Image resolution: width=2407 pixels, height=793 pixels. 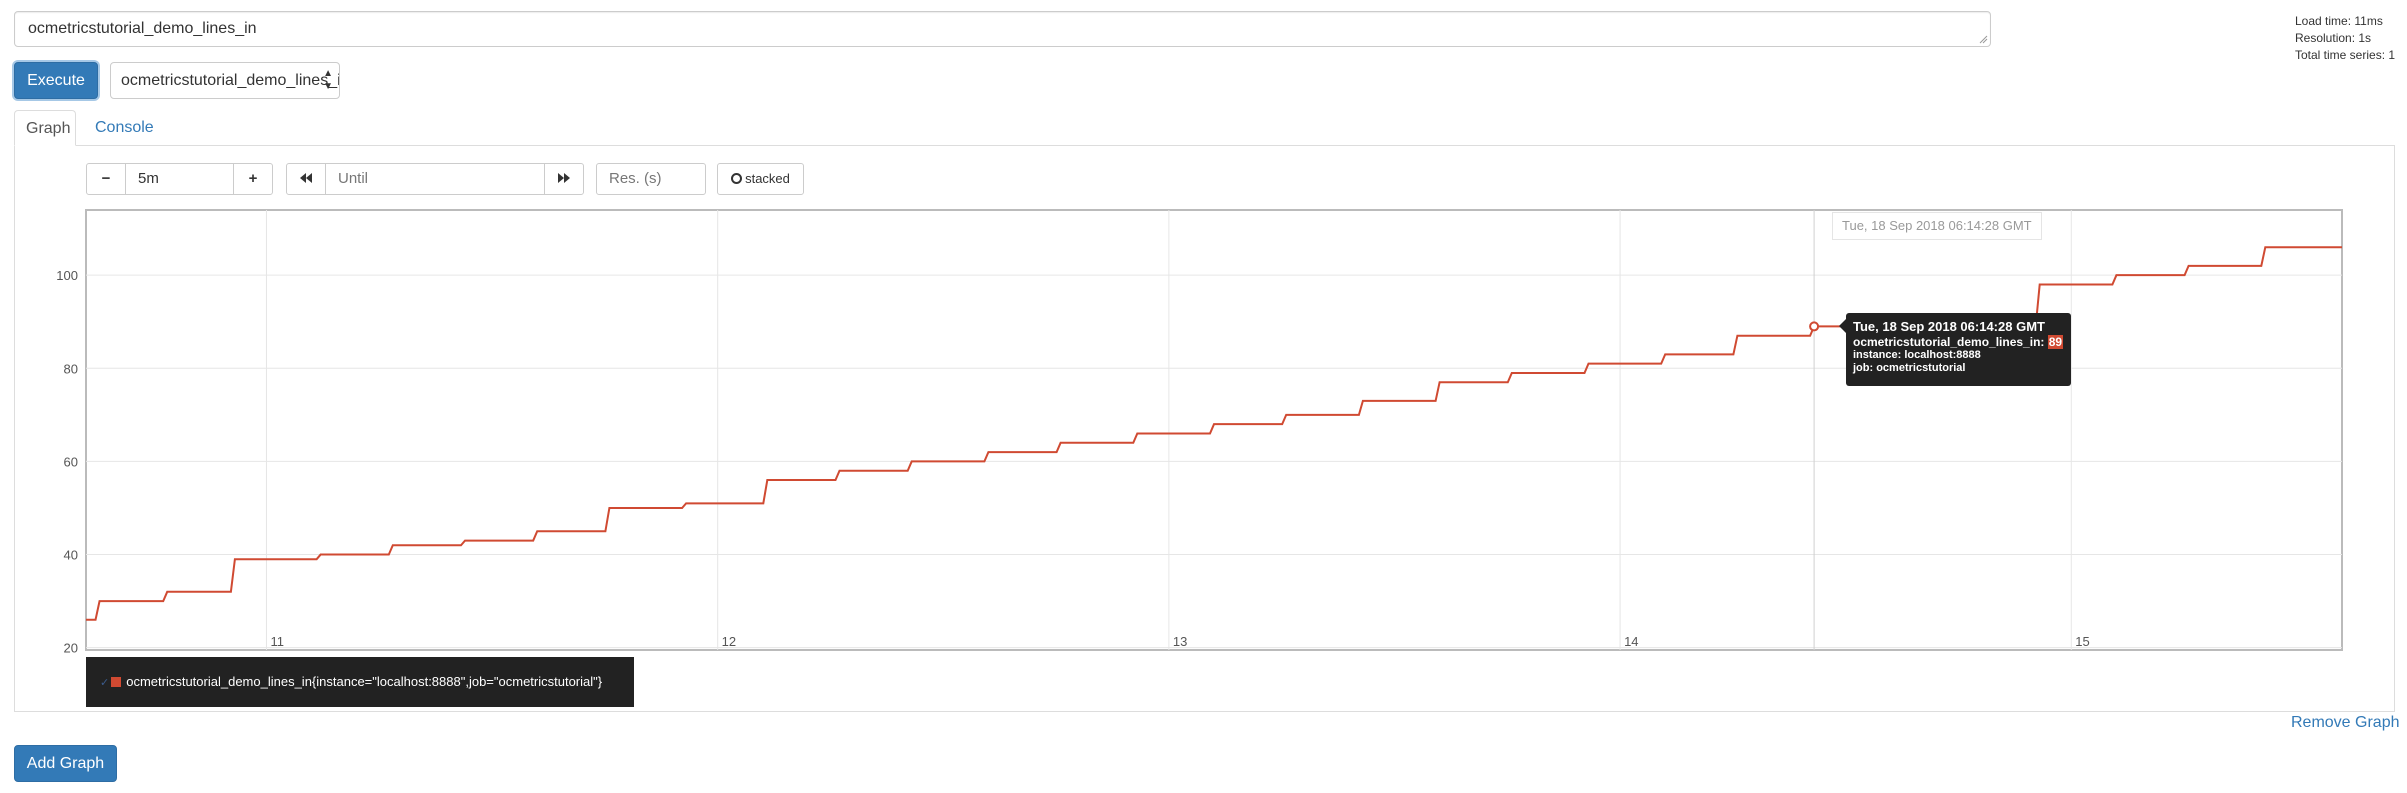 What do you see at coordinates (45, 128) in the screenshot?
I see `tab-graph: Graph` at bounding box center [45, 128].